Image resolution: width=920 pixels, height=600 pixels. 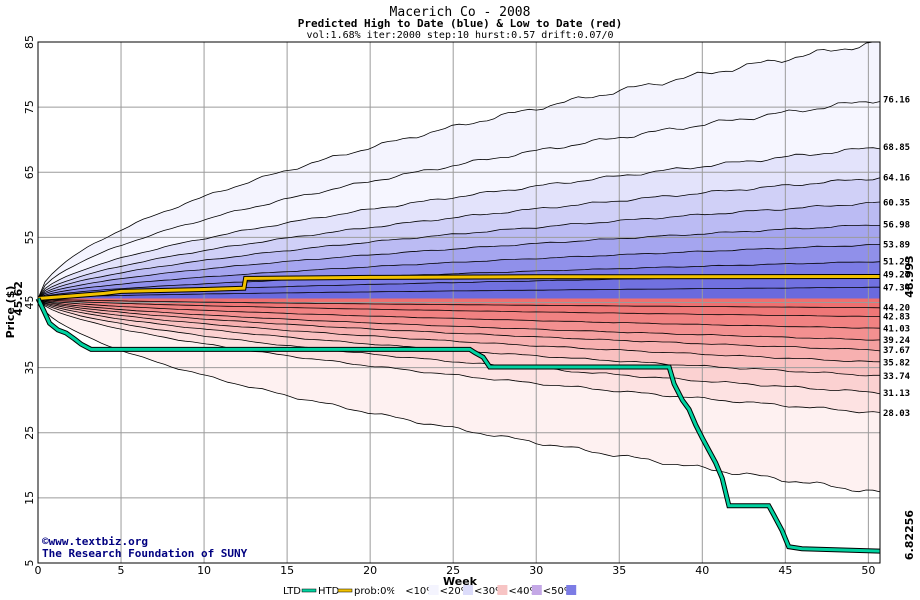 What do you see at coordinates (896, 263) in the screenshot?
I see `band-end-label: 51.29` at bounding box center [896, 263].